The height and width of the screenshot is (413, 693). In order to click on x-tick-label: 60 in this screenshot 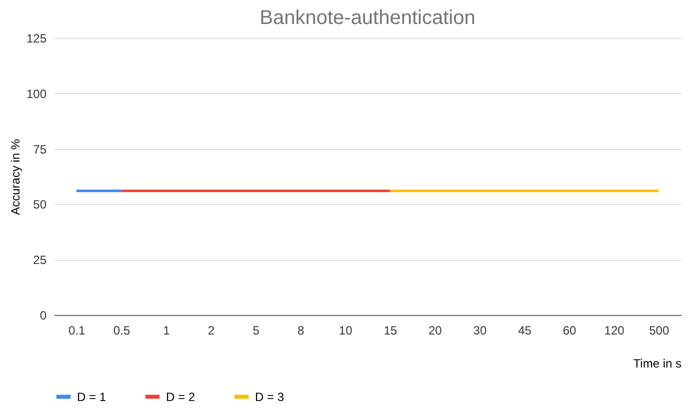, I will do `click(569, 331)`.